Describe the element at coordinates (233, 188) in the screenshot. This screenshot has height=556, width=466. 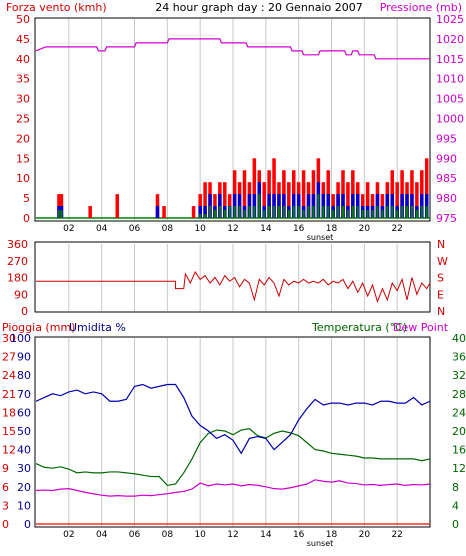
I see `wind-bars` at that location.